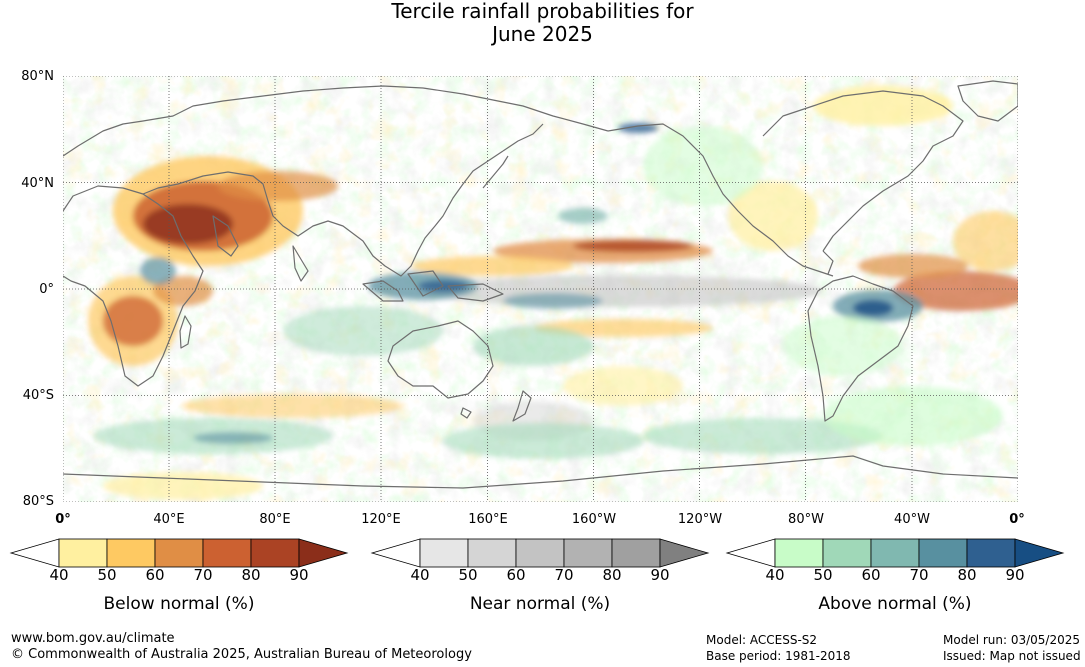 This screenshot has height=667, width=1085. I want to click on legend-below-normal, so click(180, 553).